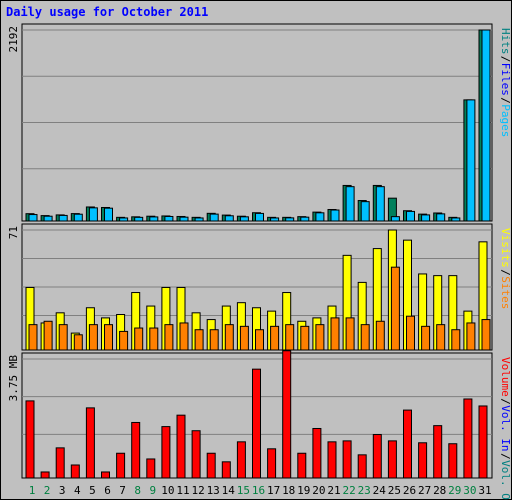  Describe the element at coordinates (197, 490) in the screenshot. I see `x-tick-label-12: 12` at that location.